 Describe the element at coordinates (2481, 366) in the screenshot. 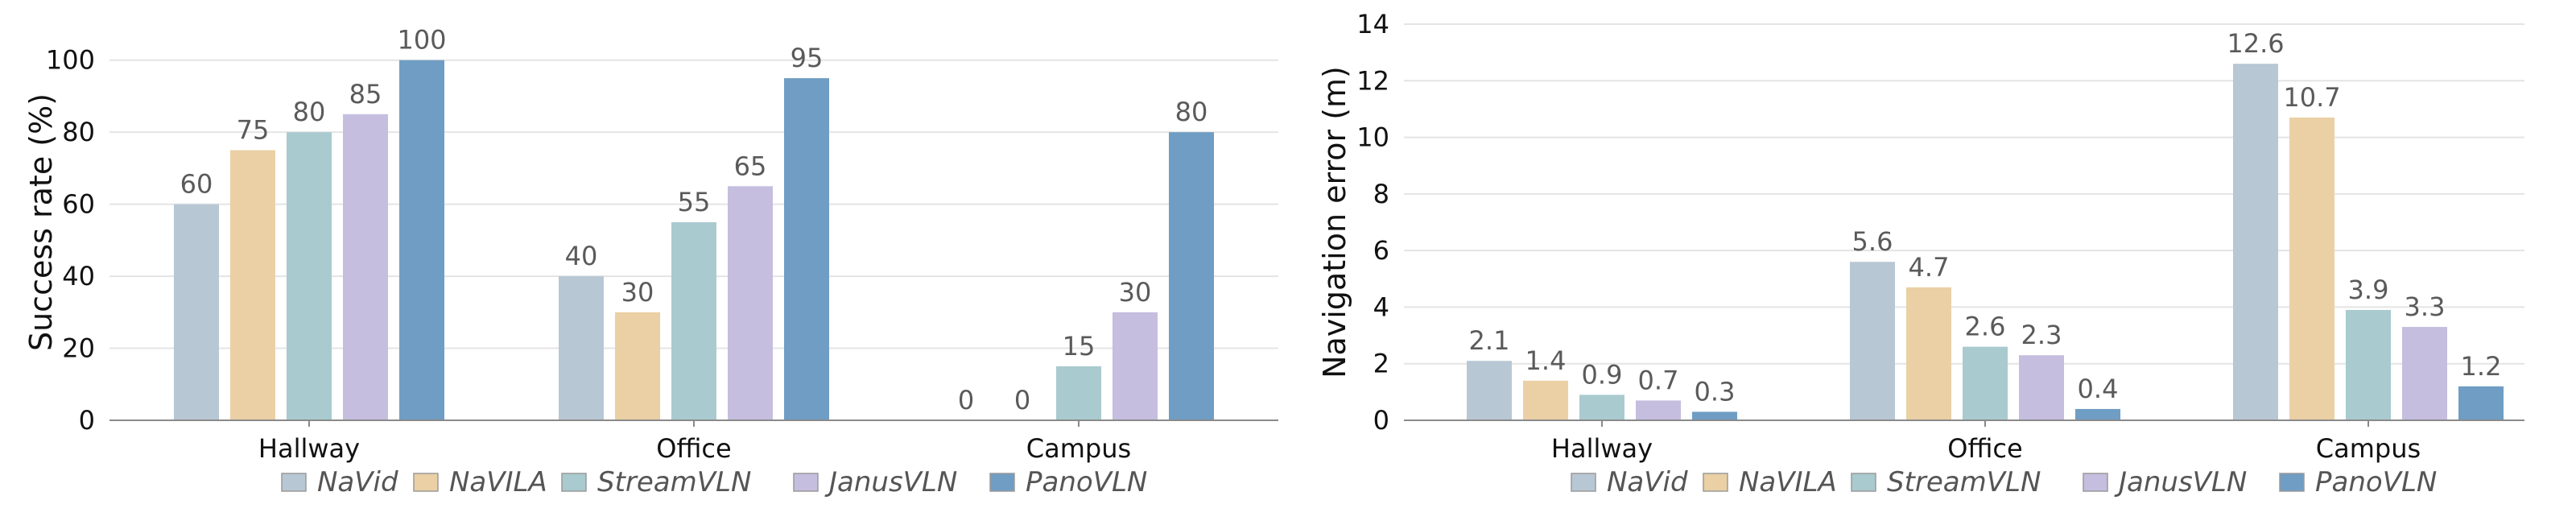

I see `bar-value-label: 1.2` at that location.